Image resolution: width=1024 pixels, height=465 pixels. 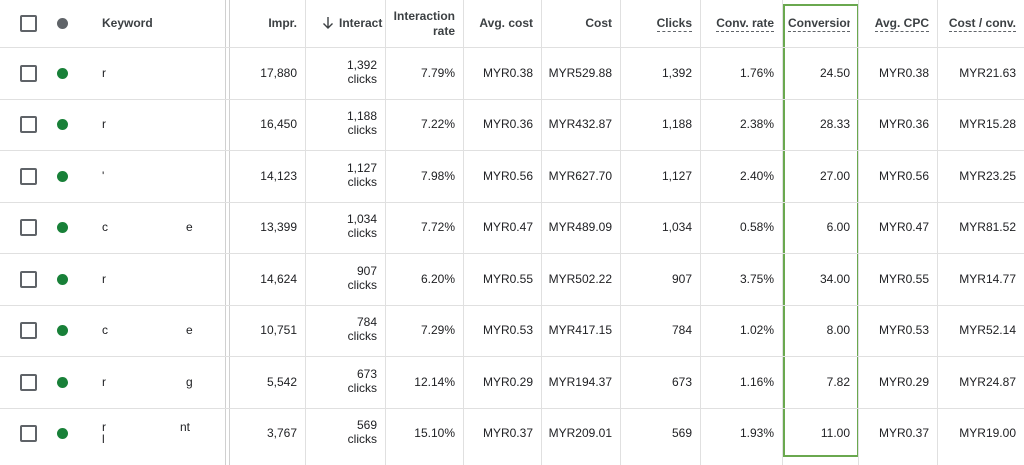 I want to click on cell-value: 7.98%, so click(x=437, y=175).